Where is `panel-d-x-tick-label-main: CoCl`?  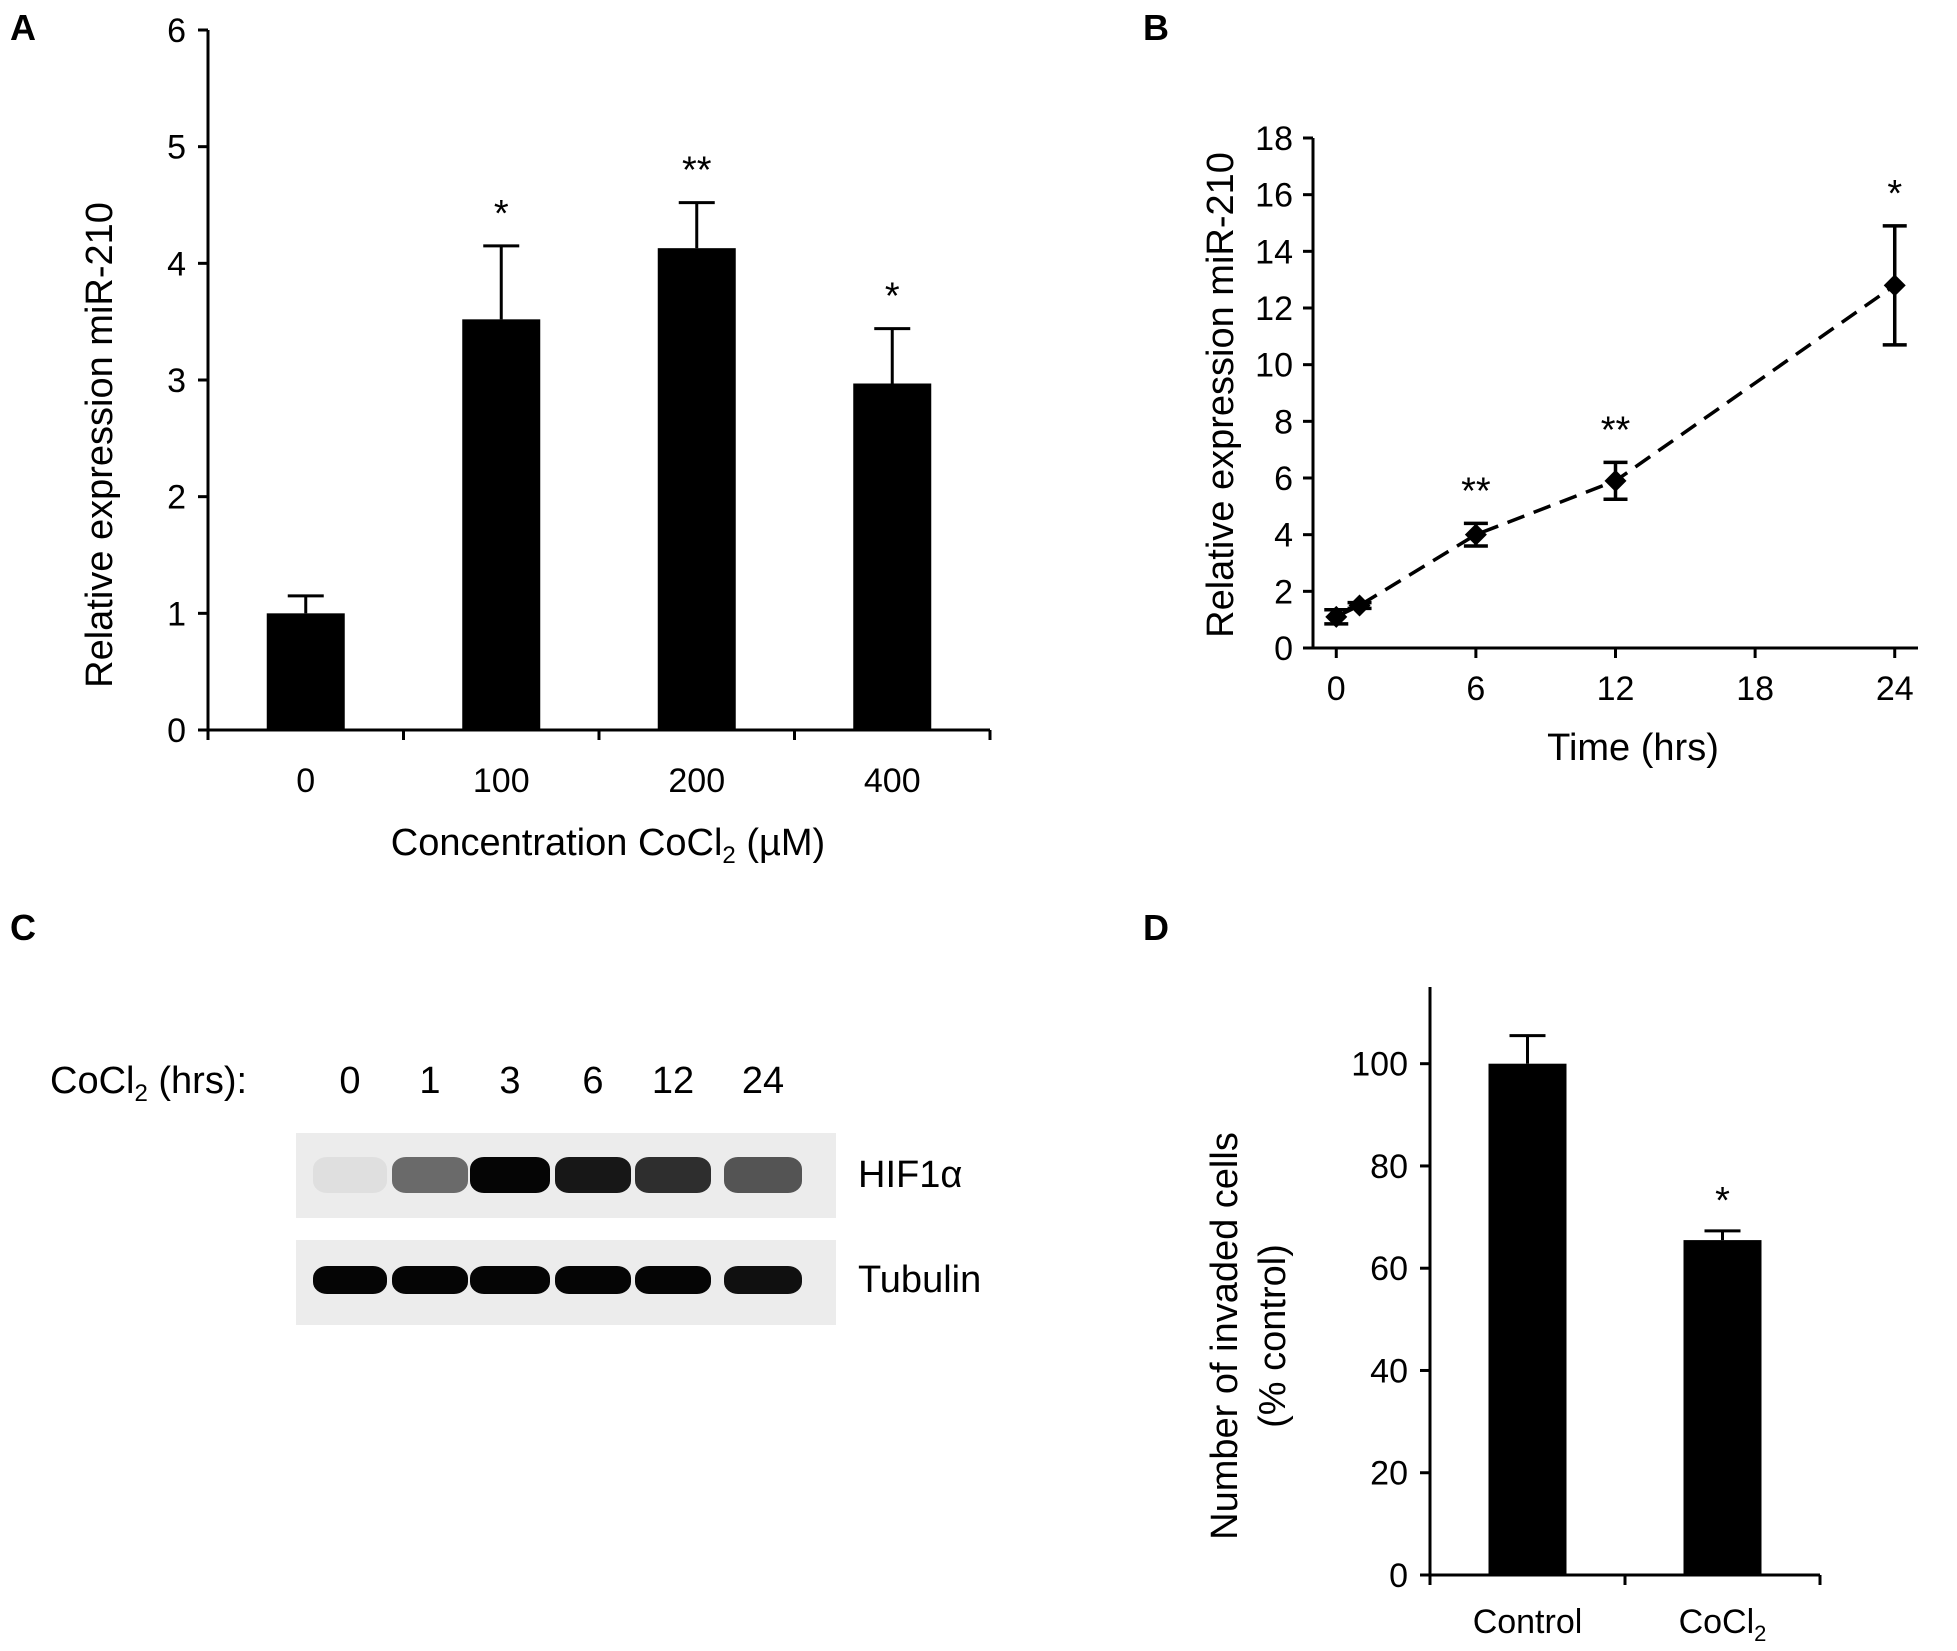 panel-d-x-tick-label-main: CoCl is located at coordinates (1717, 1622).